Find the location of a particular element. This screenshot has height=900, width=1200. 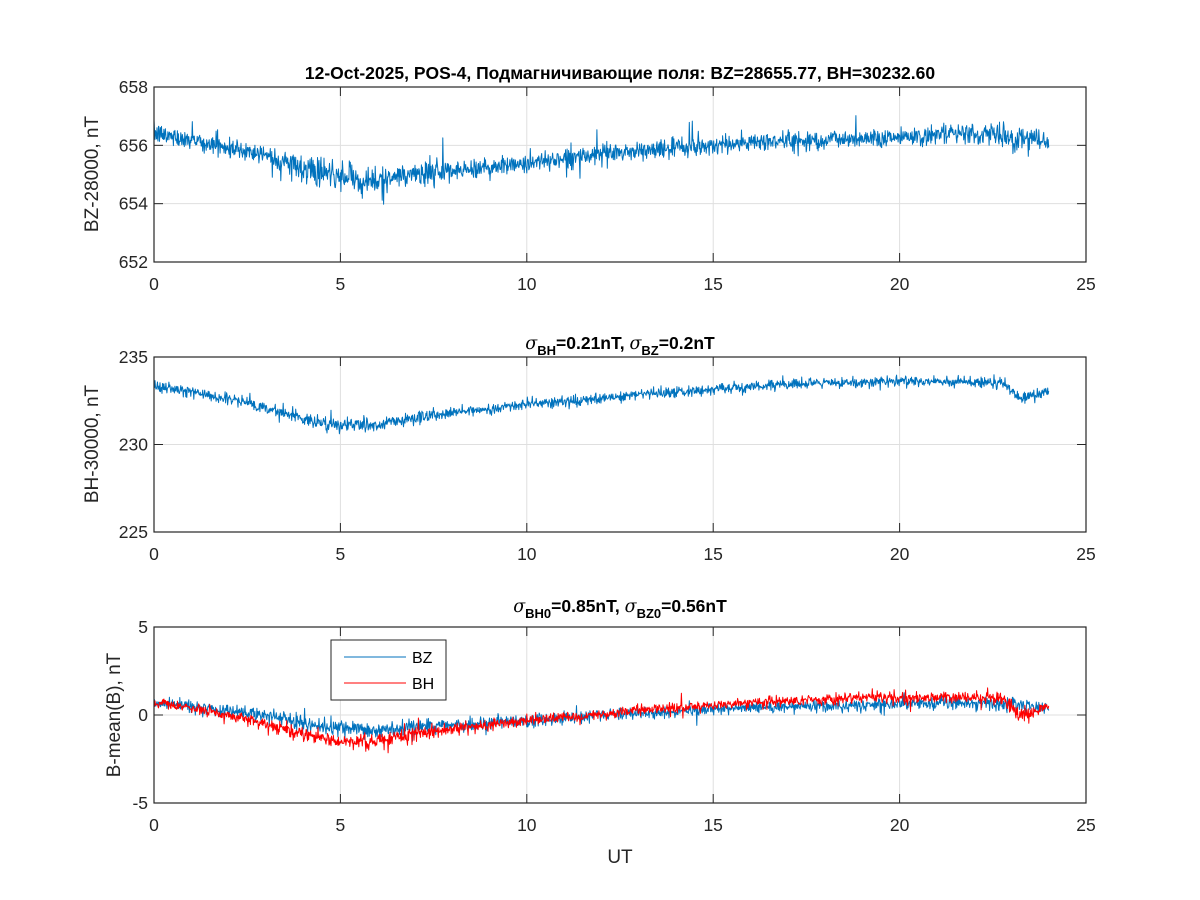

sigma-value: =0.21nT, is located at coordinates (592, 343).